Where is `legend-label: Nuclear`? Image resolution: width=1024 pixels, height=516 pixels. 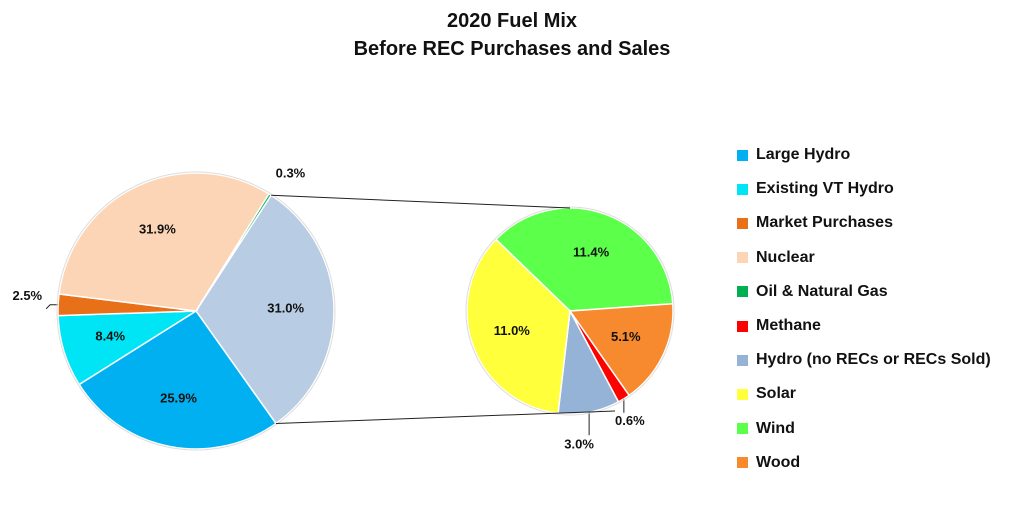 legend-label: Nuclear is located at coordinates (785, 257).